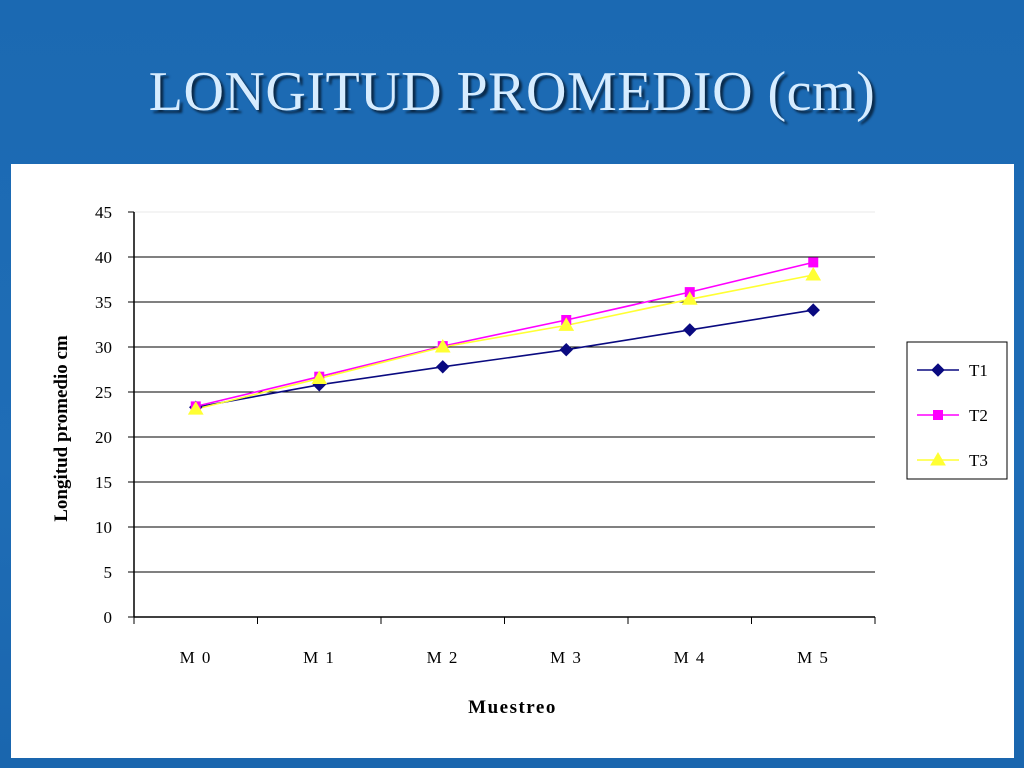  I want to click on y-tick-label: 0, so click(108, 617).